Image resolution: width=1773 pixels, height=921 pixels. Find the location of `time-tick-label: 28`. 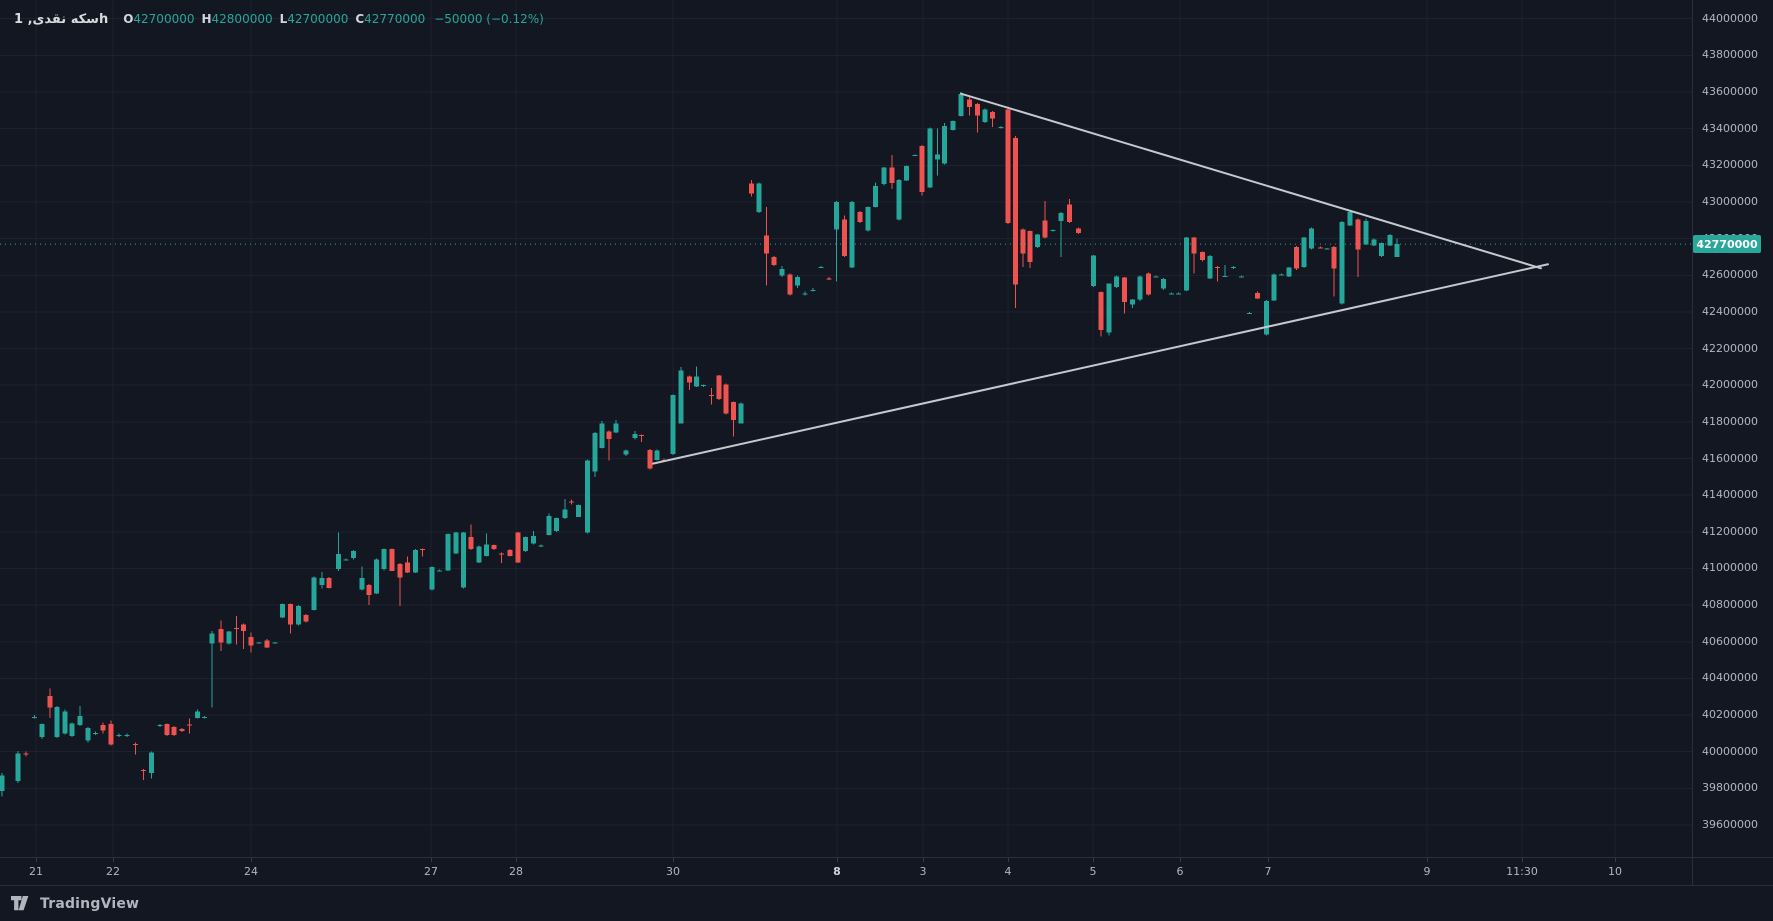

time-tick-label: 28 is located at coordinates (516, 871).